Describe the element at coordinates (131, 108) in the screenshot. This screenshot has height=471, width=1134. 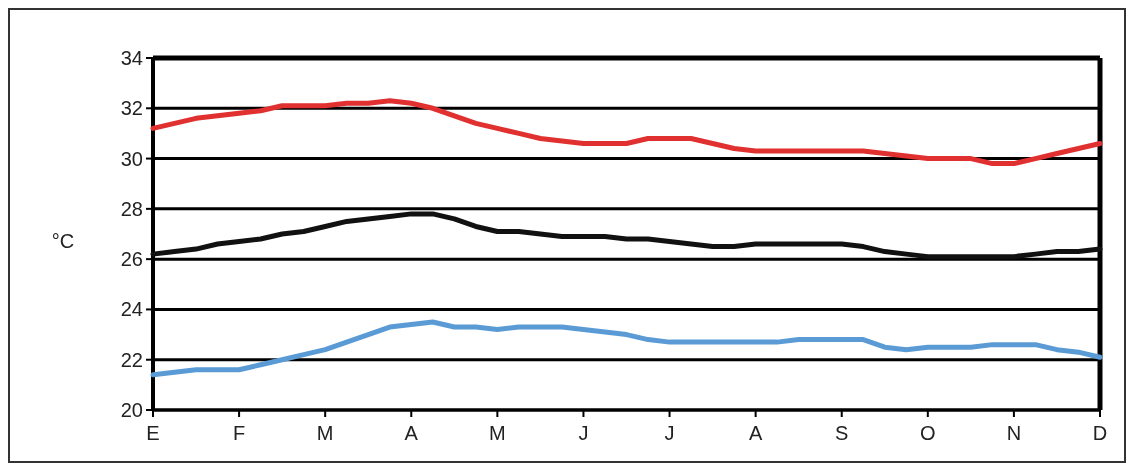
I see `y-tick-label: 32` at that location.